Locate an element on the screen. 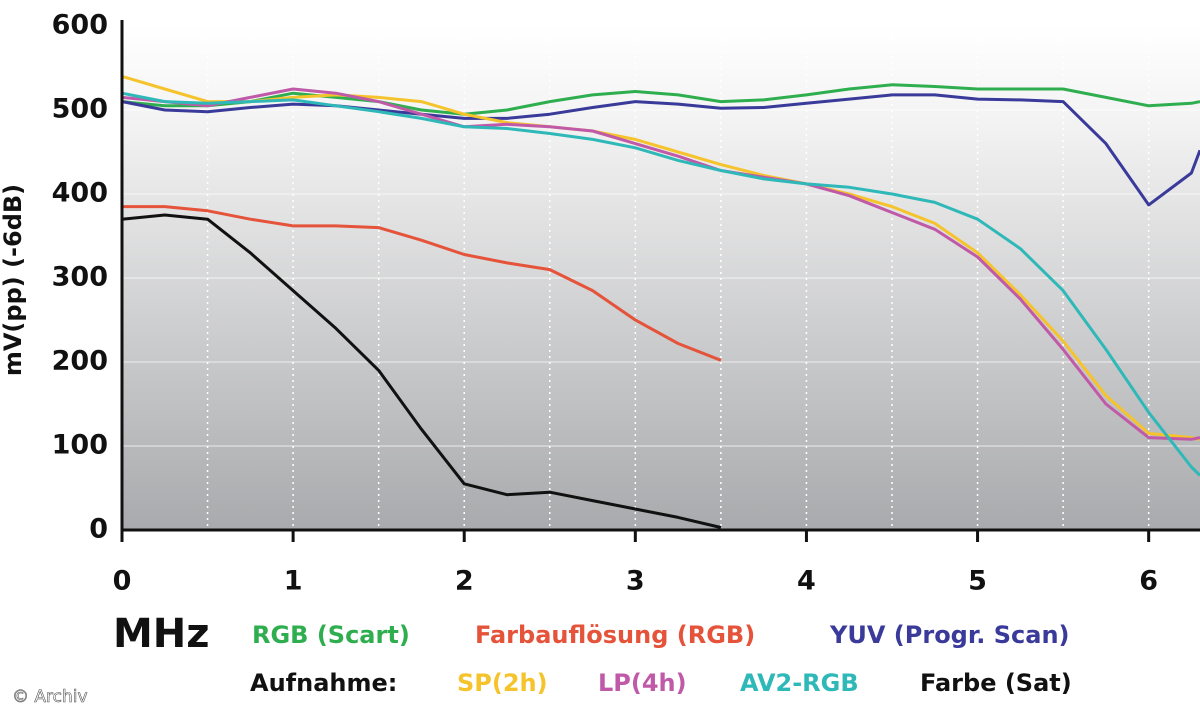 The height and width of the screenshot is (720, 1200). legend-entry: RGB (Scart) is located at coordinates (331, 635).